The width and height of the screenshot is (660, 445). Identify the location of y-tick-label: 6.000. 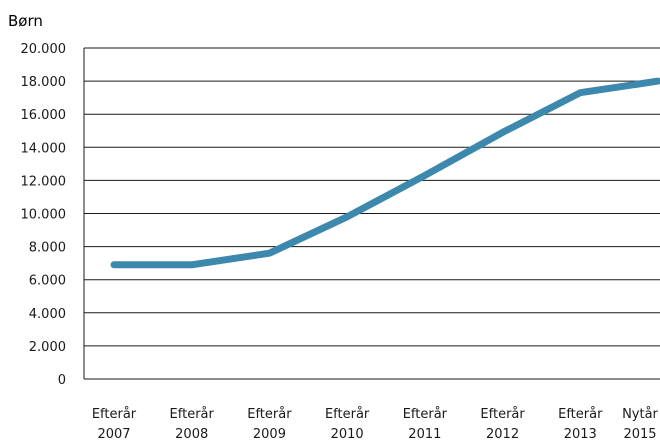
(47, 281).